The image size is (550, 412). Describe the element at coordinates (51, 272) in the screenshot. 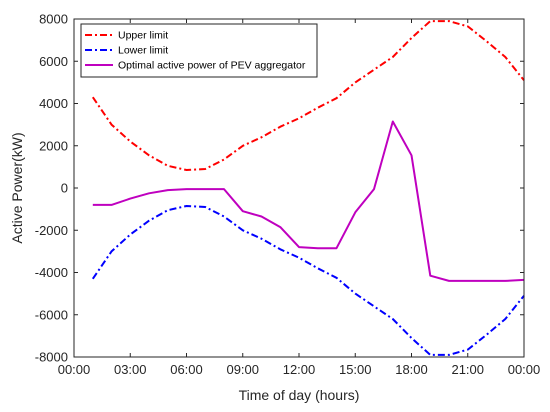

I see `y-tick-label: -4000` at that location.